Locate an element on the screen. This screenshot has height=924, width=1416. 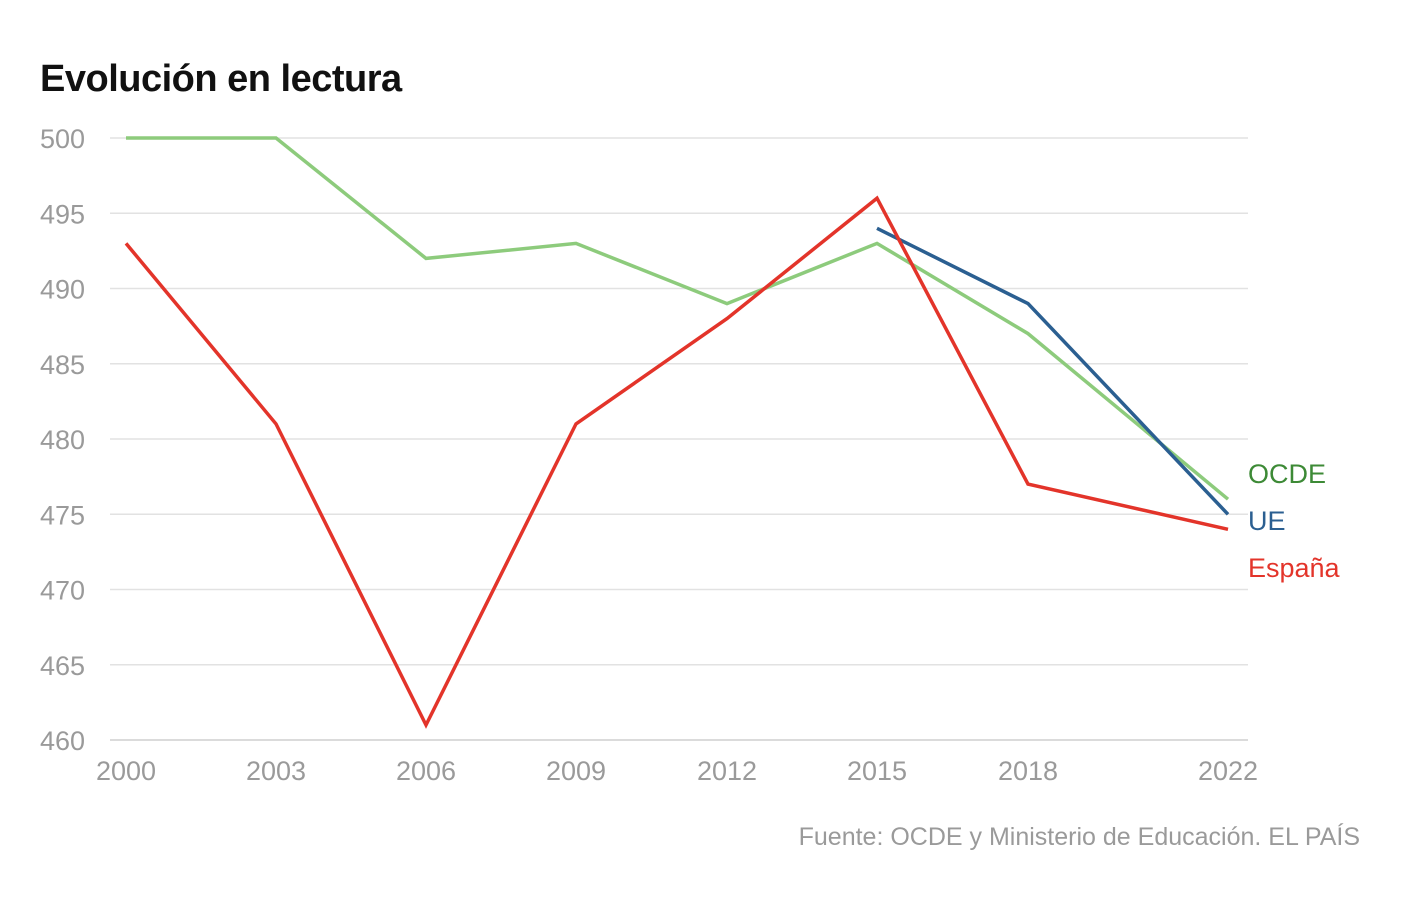
x-axis-tick-labels: 2000 2003 2006 2009 2012 2015 2018 2022 is located at coordinates (677, 771).